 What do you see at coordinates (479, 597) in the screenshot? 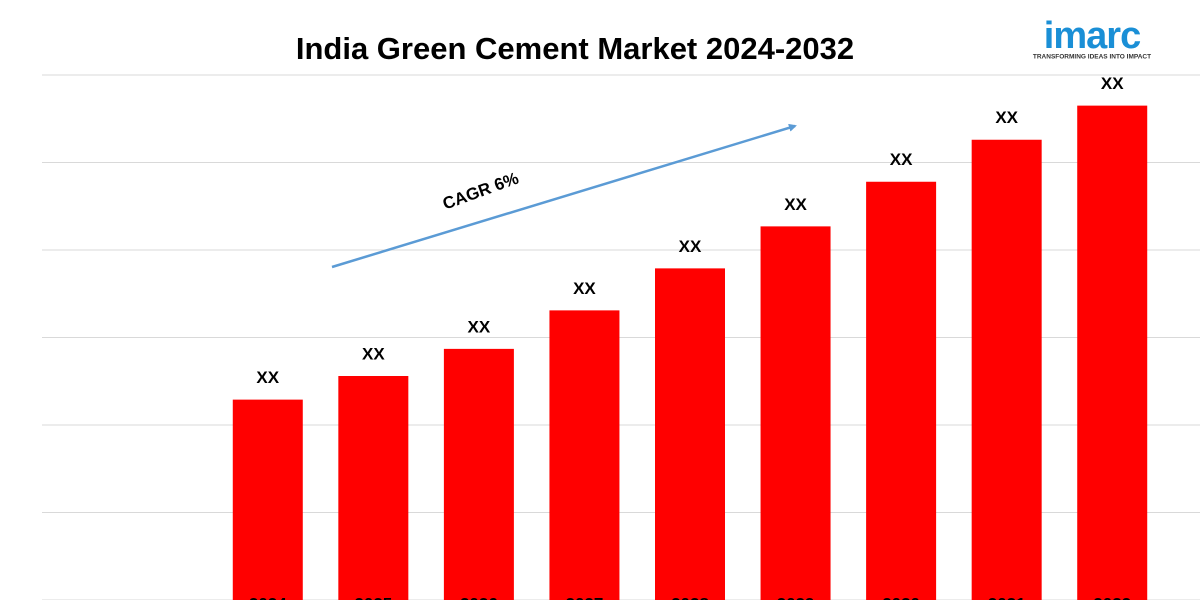
I see `x-tick-label: 2026` at bounding box center [479, 597].